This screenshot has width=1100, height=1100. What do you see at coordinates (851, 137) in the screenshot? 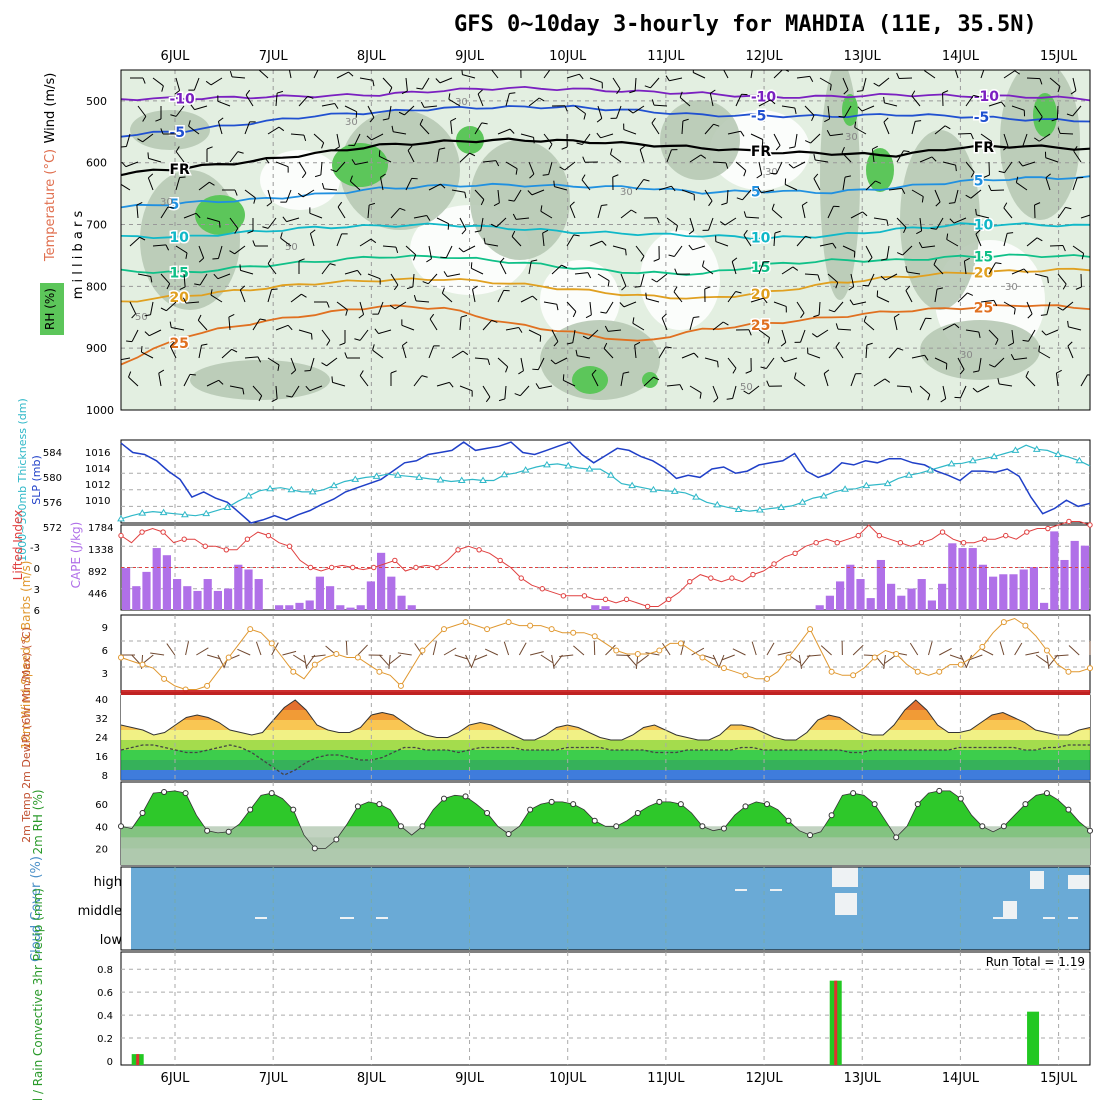
I see `rh-contour-label: 30` at bounding box center [851, 137].